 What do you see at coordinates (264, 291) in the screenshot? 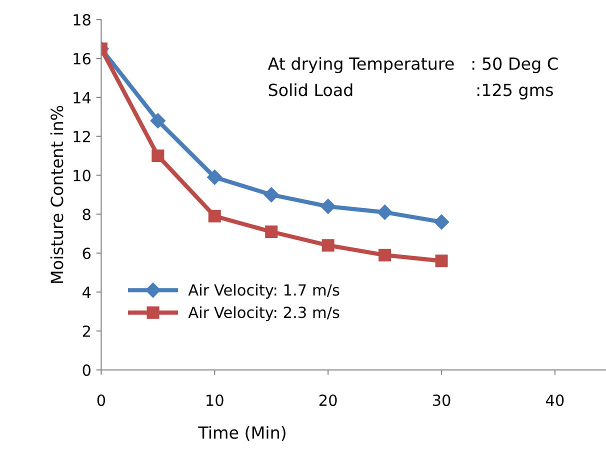
I see `legend-label: Air Velocity: 1.7 m/s` at bounding box center [264, 291].